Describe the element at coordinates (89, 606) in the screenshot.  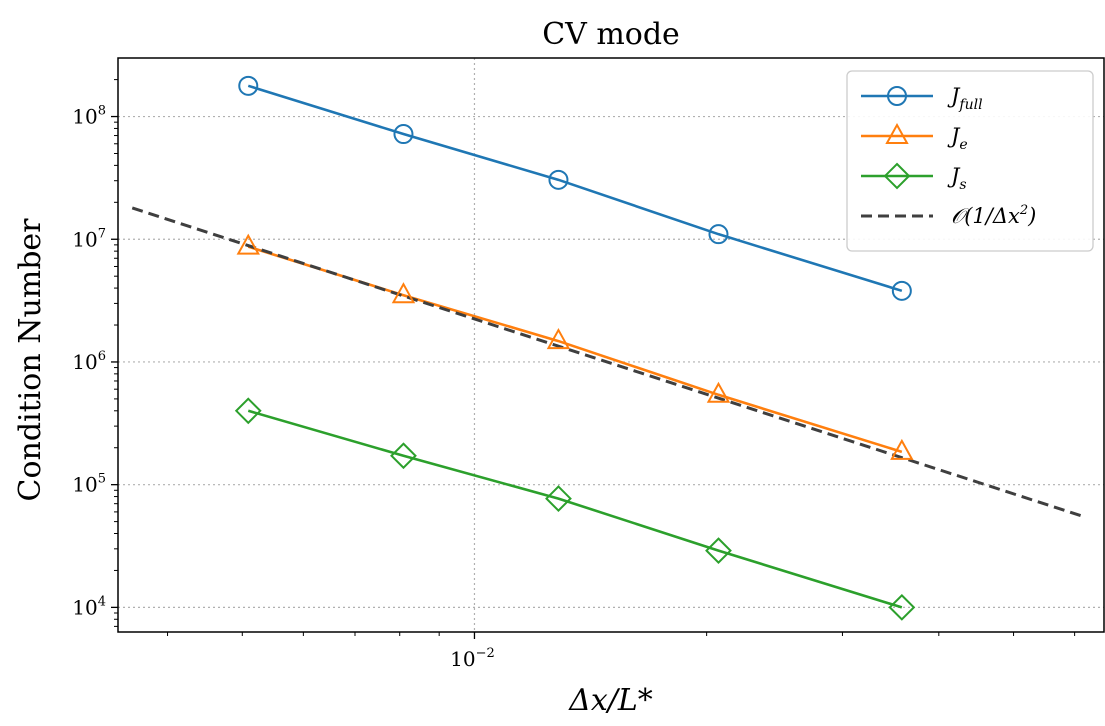
I see `y-tick-label: 104` at that location.